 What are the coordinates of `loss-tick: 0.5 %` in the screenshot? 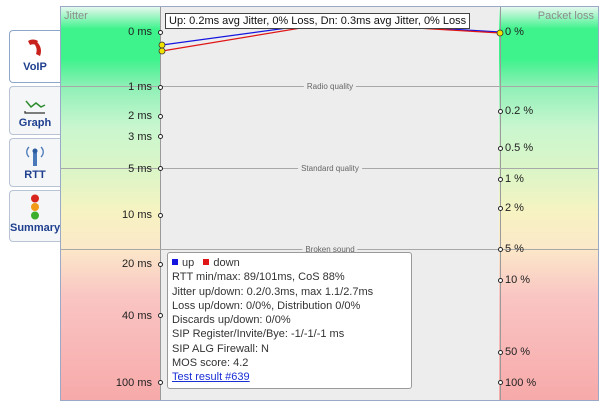 It's located at (519, 148).